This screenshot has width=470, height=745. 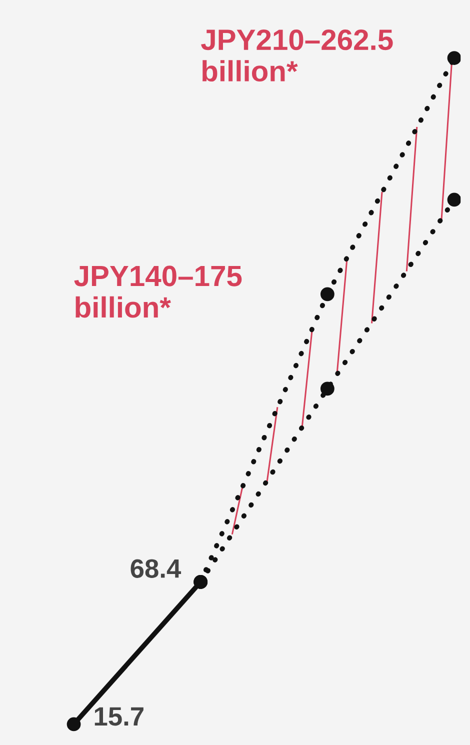 I want to click on data-label: 15.7, so click(x=119, y=716).